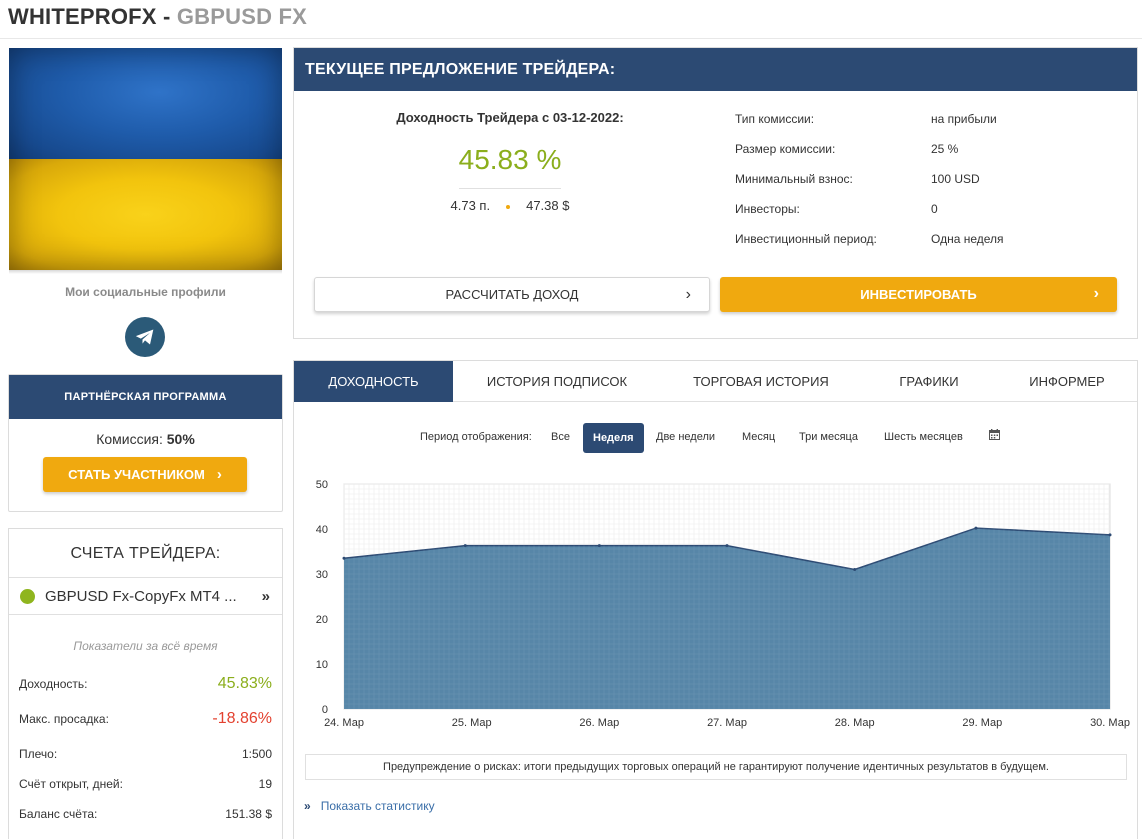 Image resolution: width=1142 pixels, height=839 pixels. What do you see at coordinates (613, 438) in the screenshot?
I see `period-week: Неделя` at bounding box center [613, 438].